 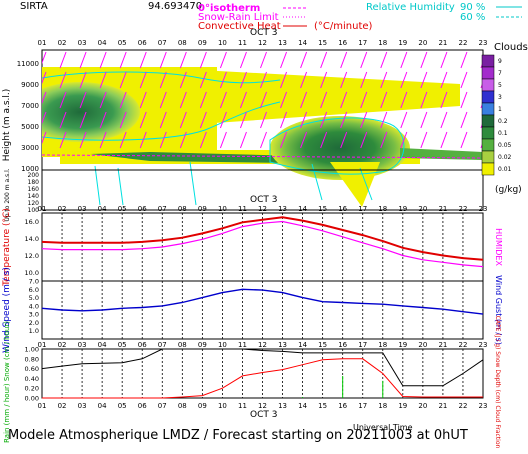 What do you see at coordinates (500, 61) in the screenshot?
I see `colorbar-tick-label: 9` at bounding box center [500, 61].